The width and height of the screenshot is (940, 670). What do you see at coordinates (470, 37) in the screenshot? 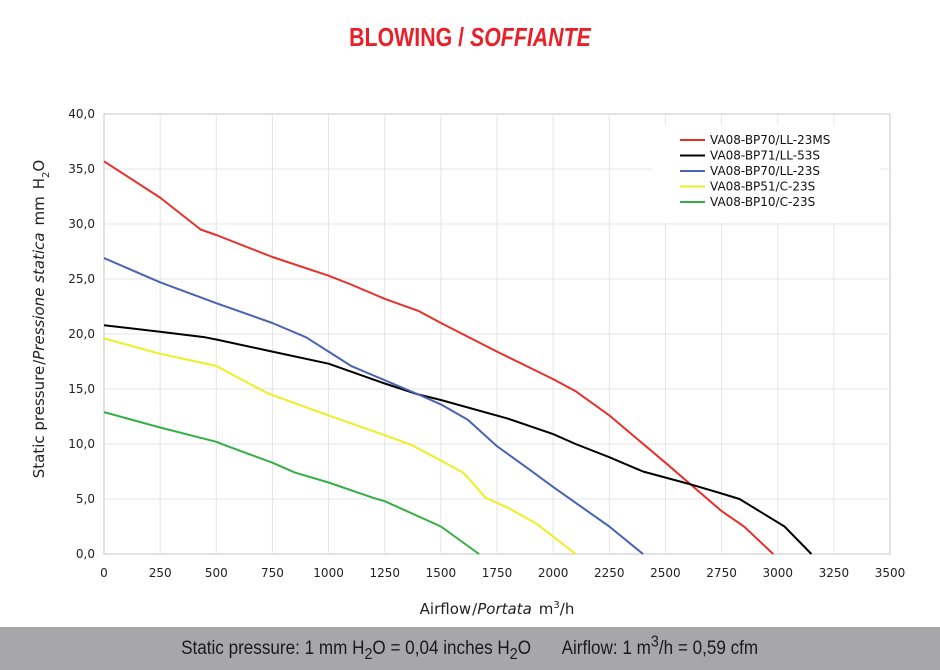
I see `chart-title: BLOWING / SOFFIANTE` at bounding box center [470, 37].